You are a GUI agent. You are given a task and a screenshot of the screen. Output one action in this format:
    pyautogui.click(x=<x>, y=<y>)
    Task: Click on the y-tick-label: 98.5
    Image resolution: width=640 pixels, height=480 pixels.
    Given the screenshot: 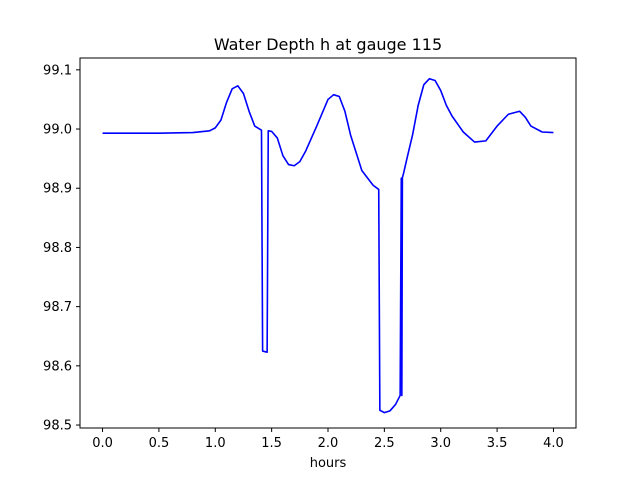 What is the action you would take?
    pyautogui.click(x=57, y=426)
    